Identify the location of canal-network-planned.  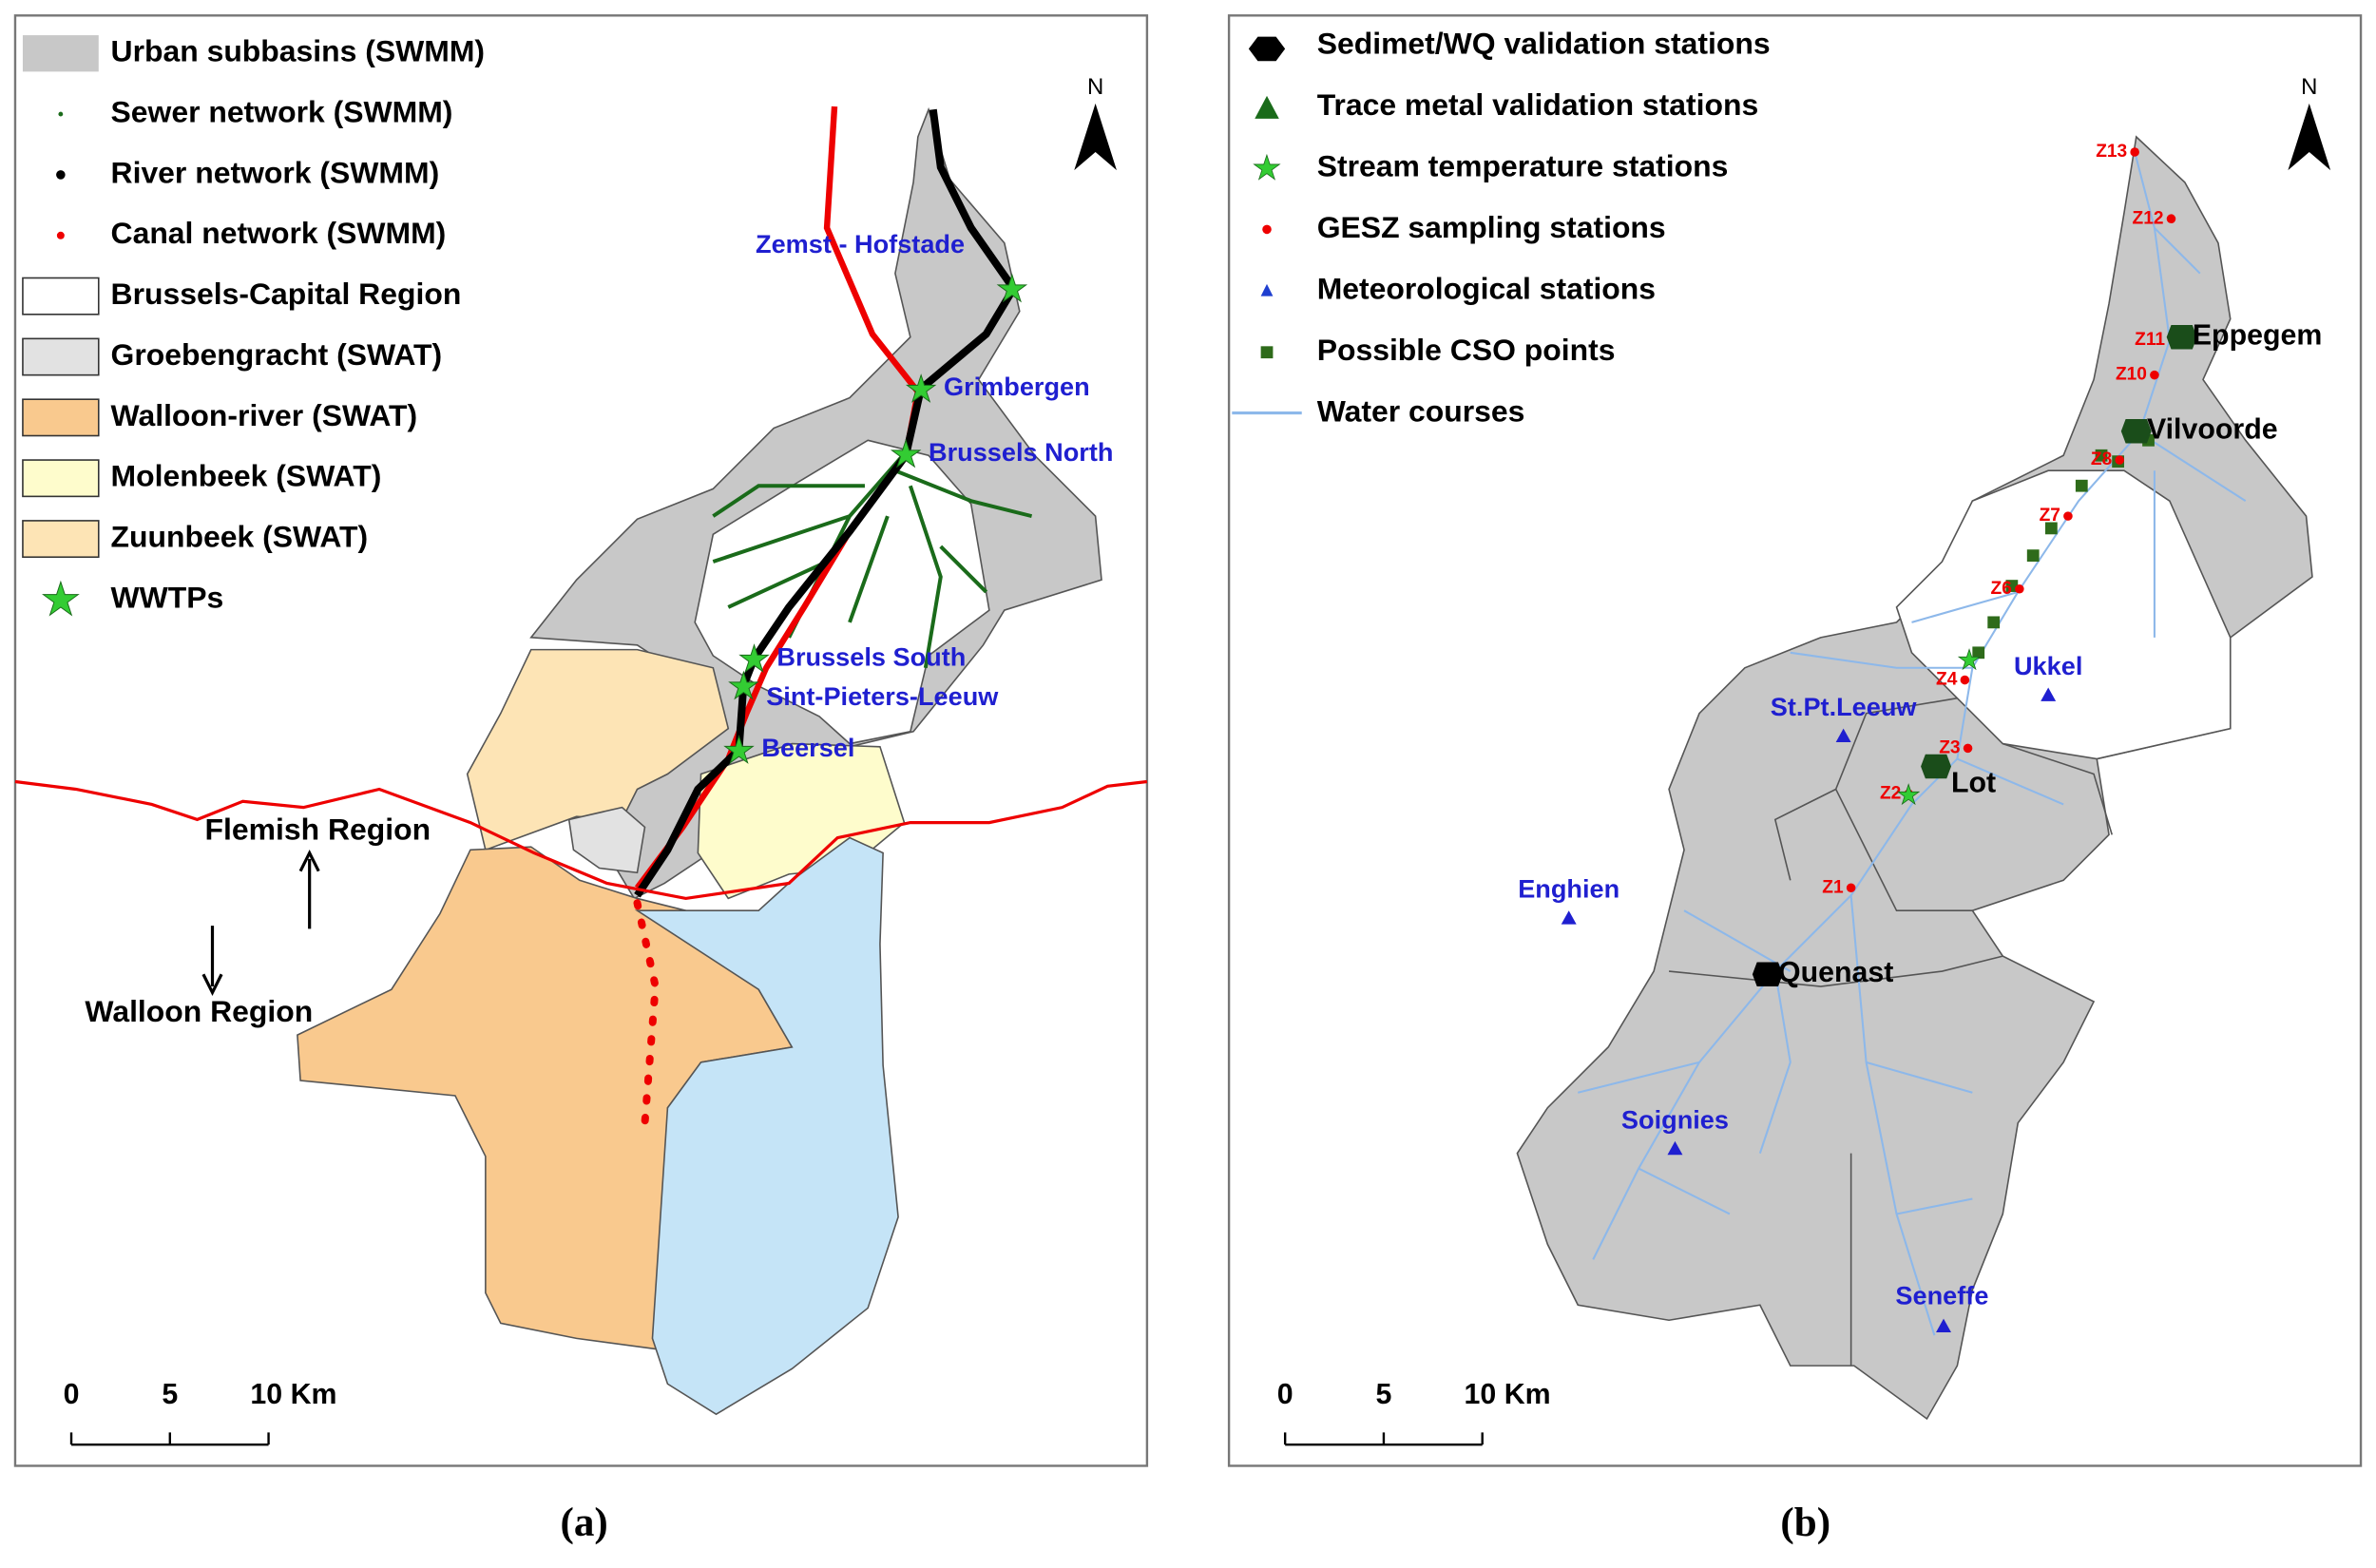
(646, 1013).